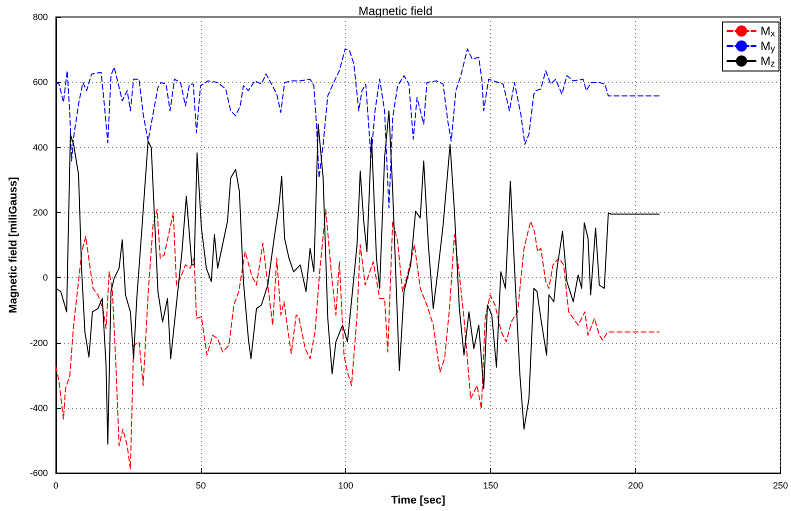 The height and width of the screenshot is (511, 791). I want to click on x-tick-label: 100, so click(346, 485).